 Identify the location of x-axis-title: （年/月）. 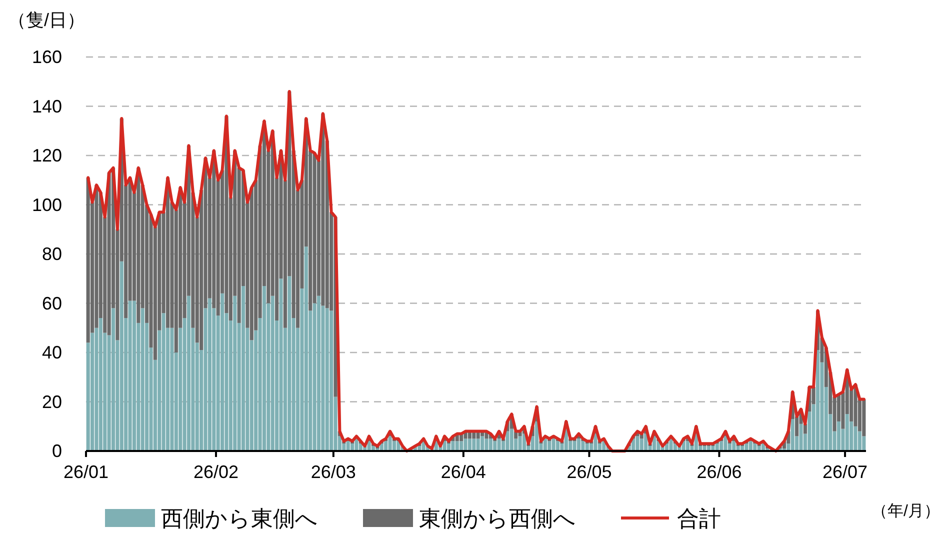
(906, 511).